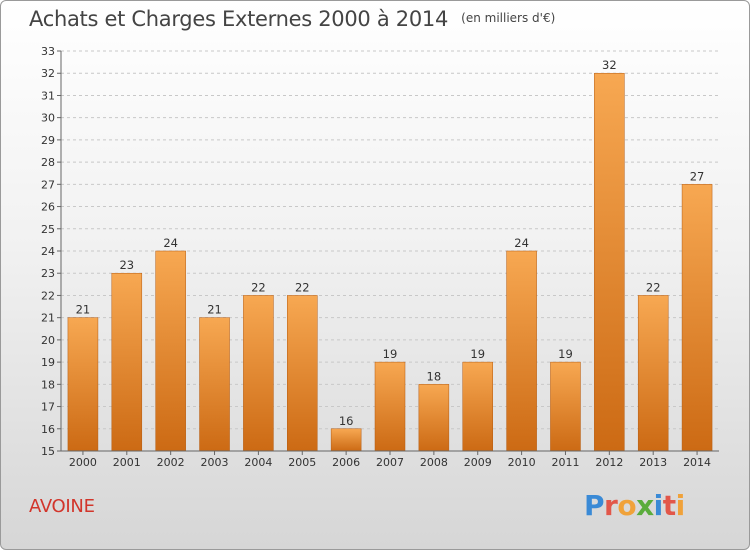  Describe the element at coordinates (83, 310) in the screenshot. I see `data-label-2000: 21` at that location.